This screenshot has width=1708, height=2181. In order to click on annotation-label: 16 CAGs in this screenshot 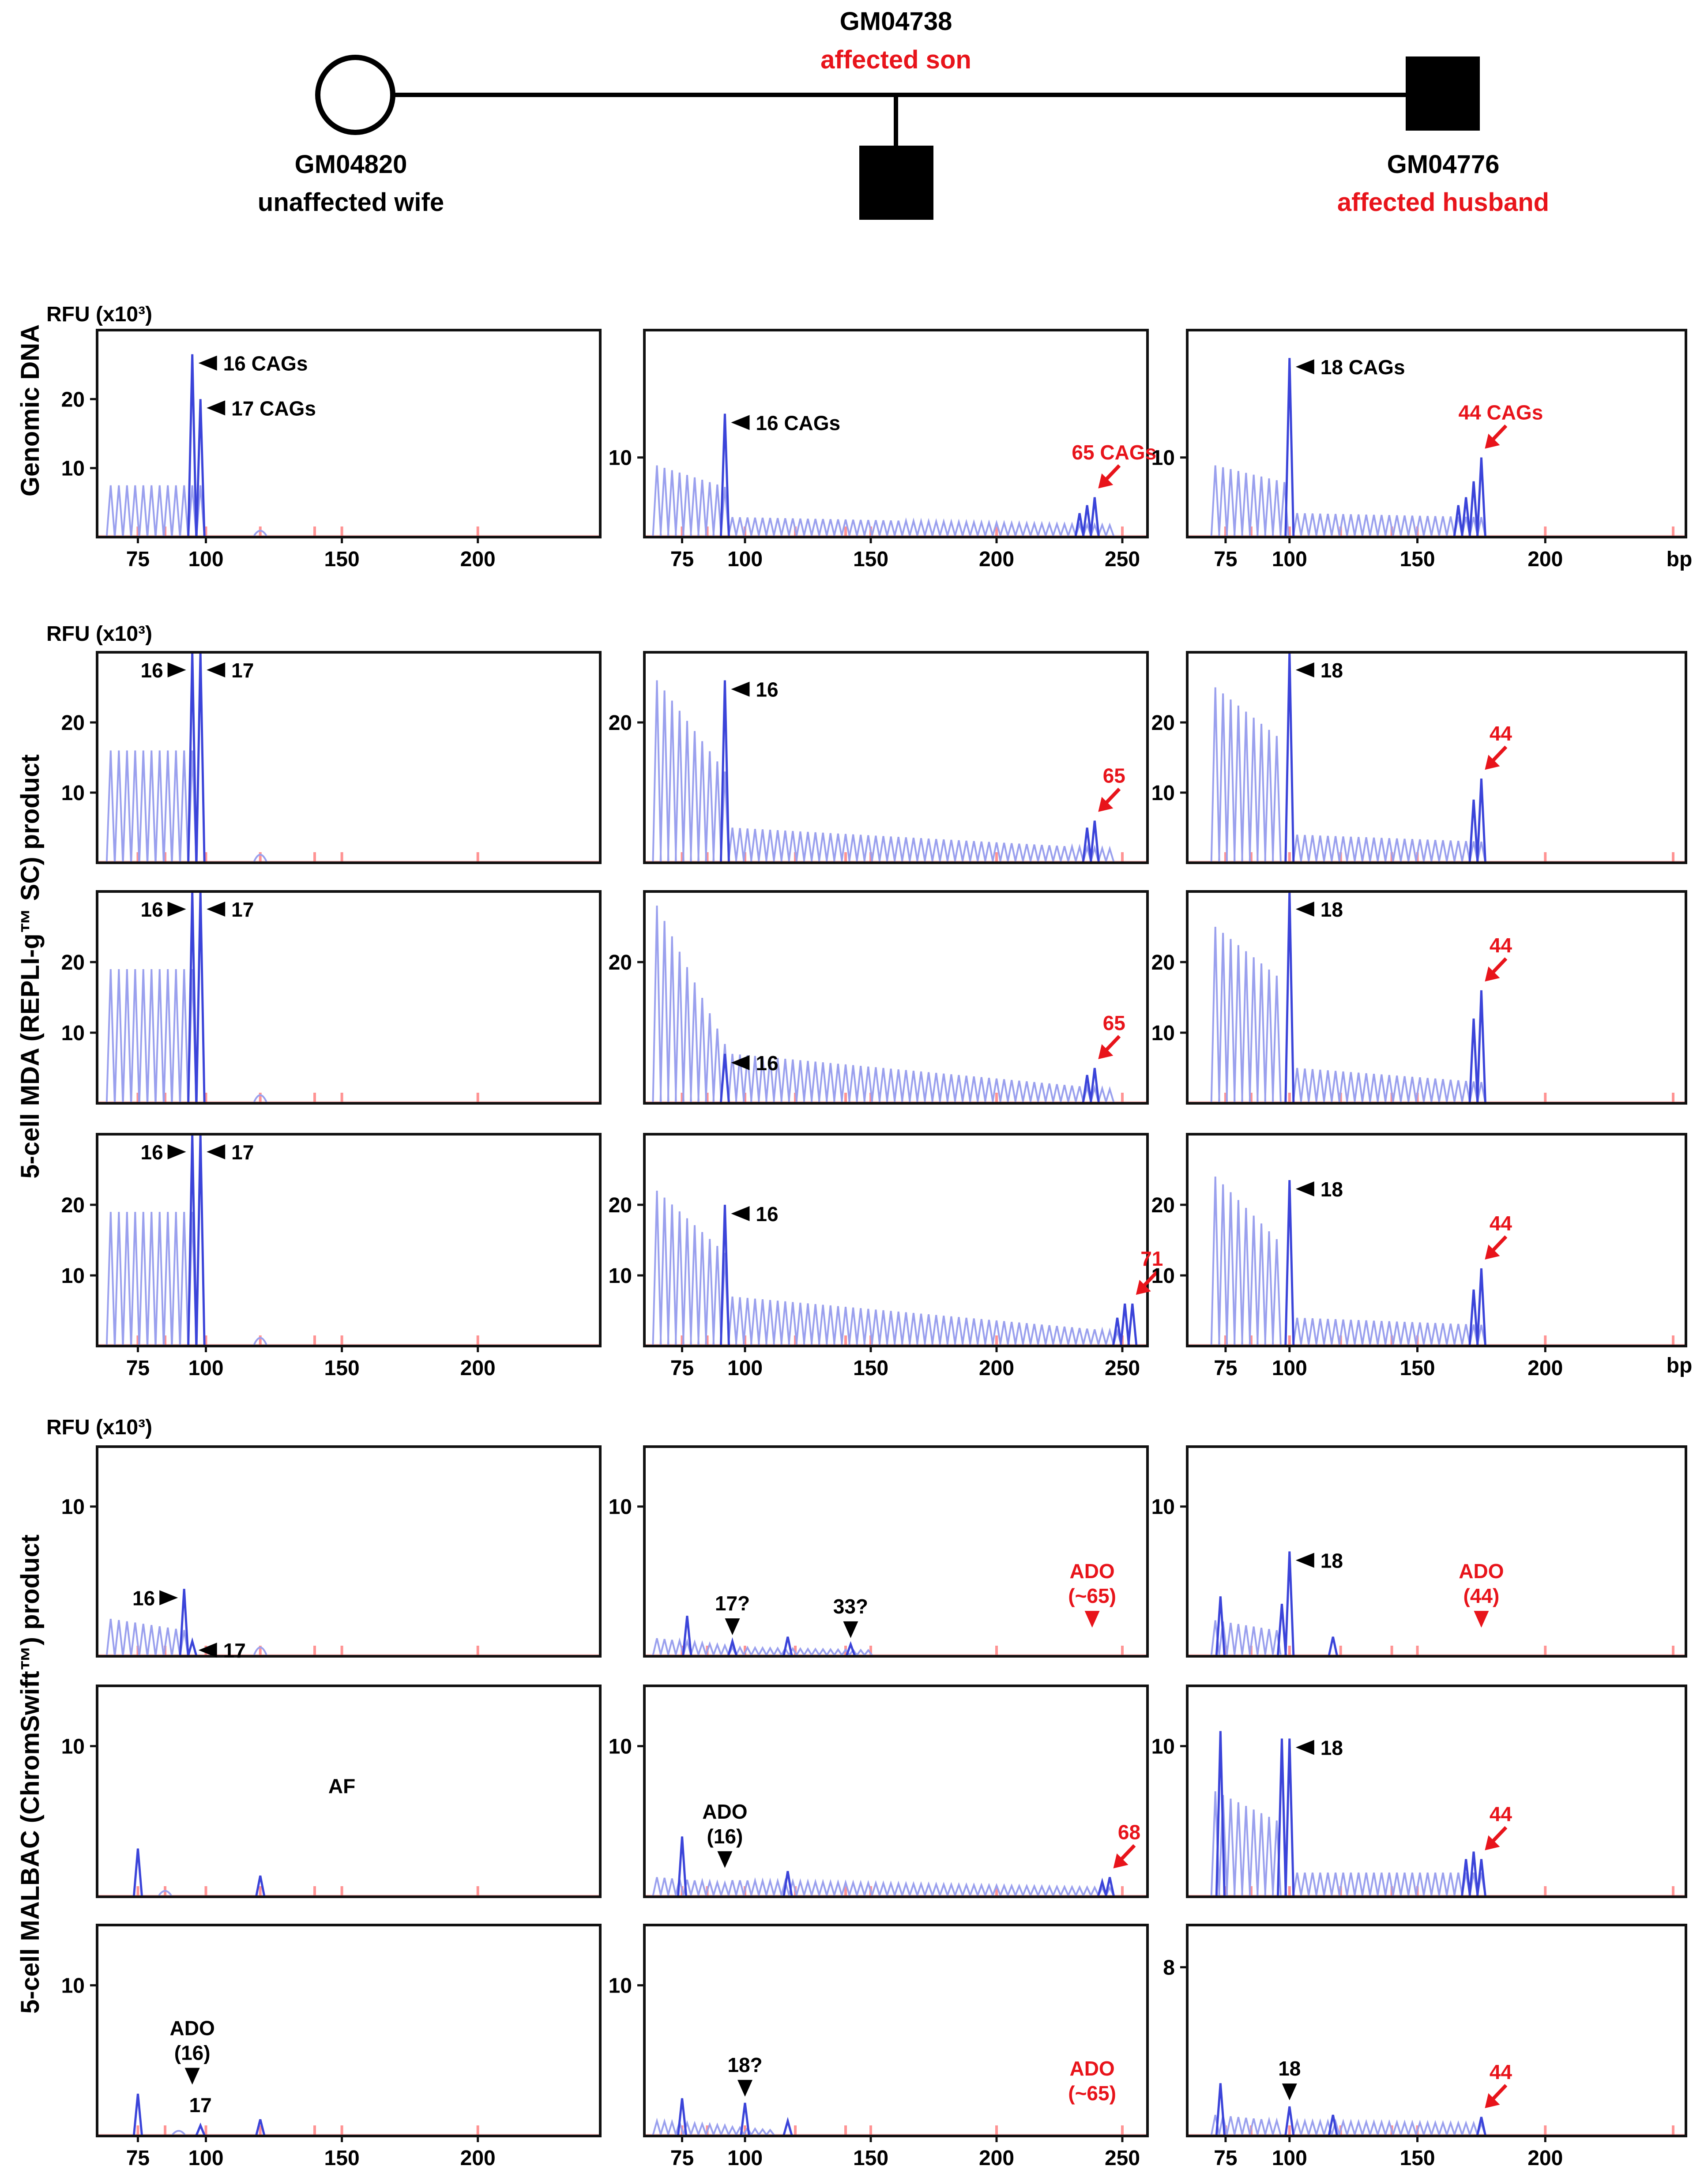, I will do `click(798, 422)`.